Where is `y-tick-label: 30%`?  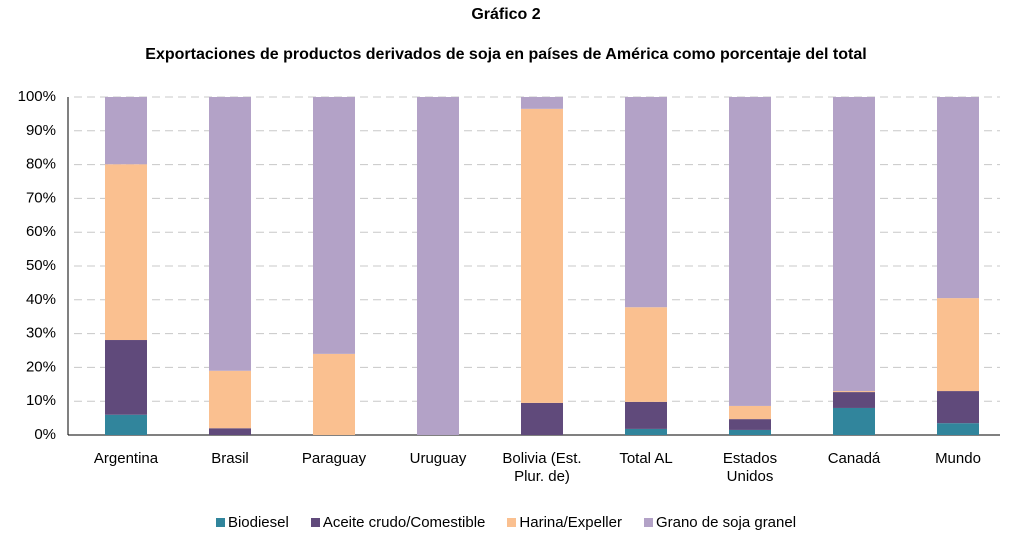 y-tick-label: 30% is located at coordinates (41, 333).